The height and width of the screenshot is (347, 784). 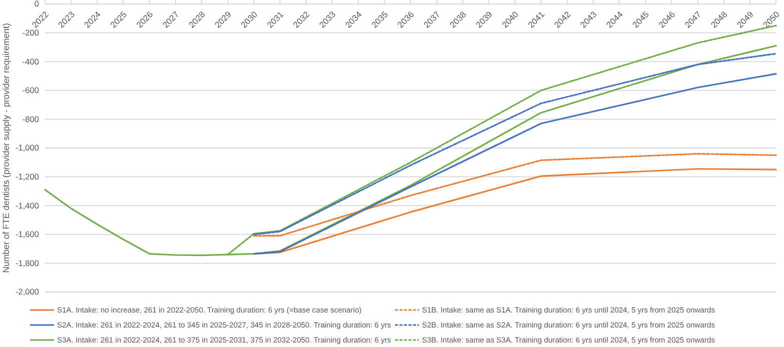 I want to click on y-tick-label: -1,800, so click(x=27, y=263).